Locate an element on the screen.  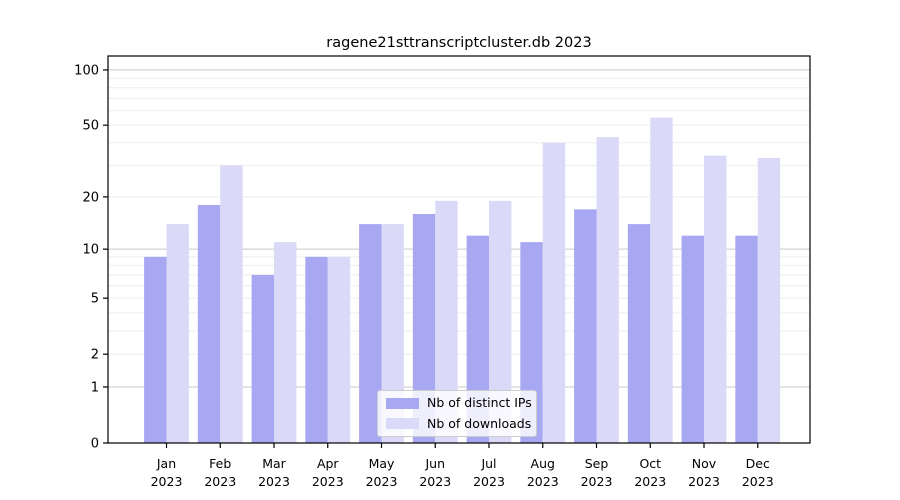
y-tick-label: 0 is located at coordinates (95, 444).